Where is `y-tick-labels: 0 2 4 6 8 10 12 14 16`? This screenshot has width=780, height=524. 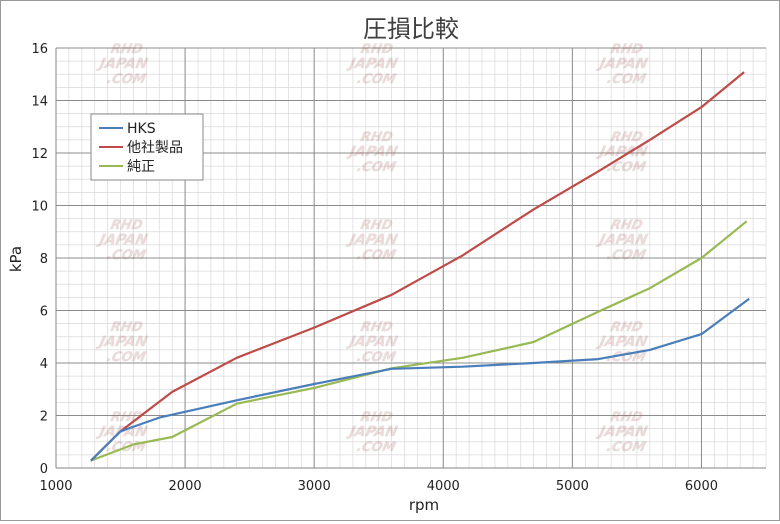 y-tick-labels: 0 2 4 6 8 10 12 14 16 is located at coordinates (39, 259).